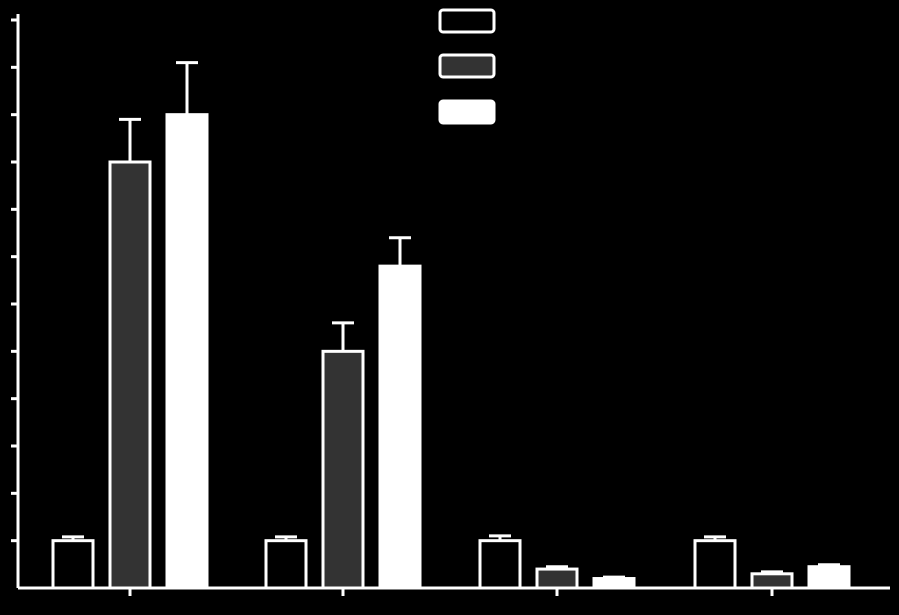 The height and width of the screenshot is (615, 899). I want to click on legend, so click(467, 66).